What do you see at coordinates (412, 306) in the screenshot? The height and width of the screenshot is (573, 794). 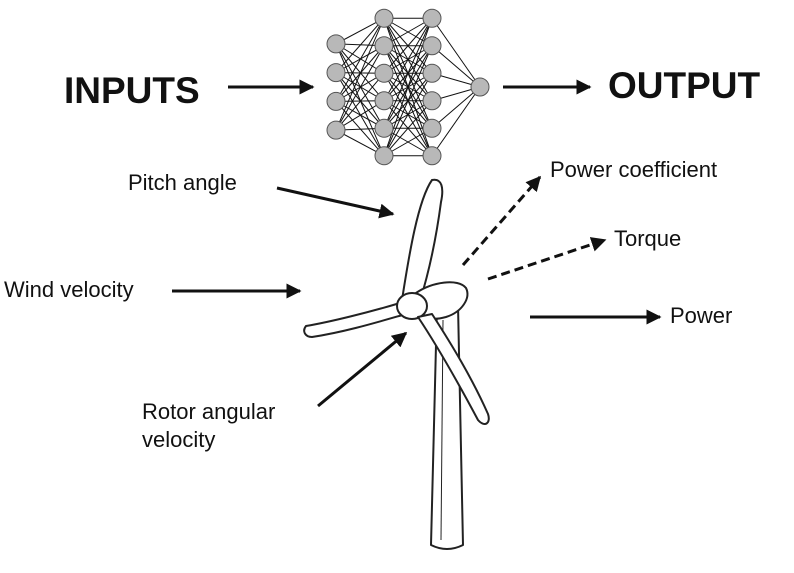 I see `turbine-hub` at bounding box center [412, 306].